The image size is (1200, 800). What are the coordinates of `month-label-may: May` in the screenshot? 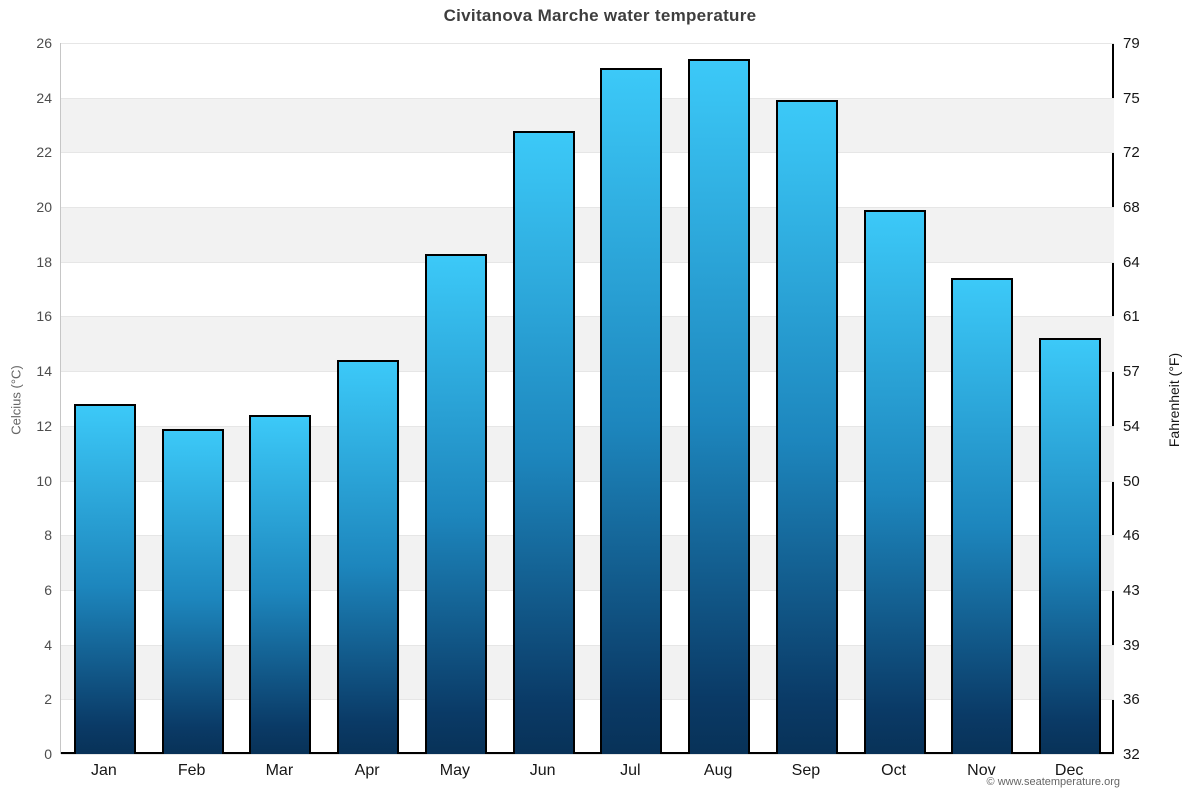 It's located at (454, 770).